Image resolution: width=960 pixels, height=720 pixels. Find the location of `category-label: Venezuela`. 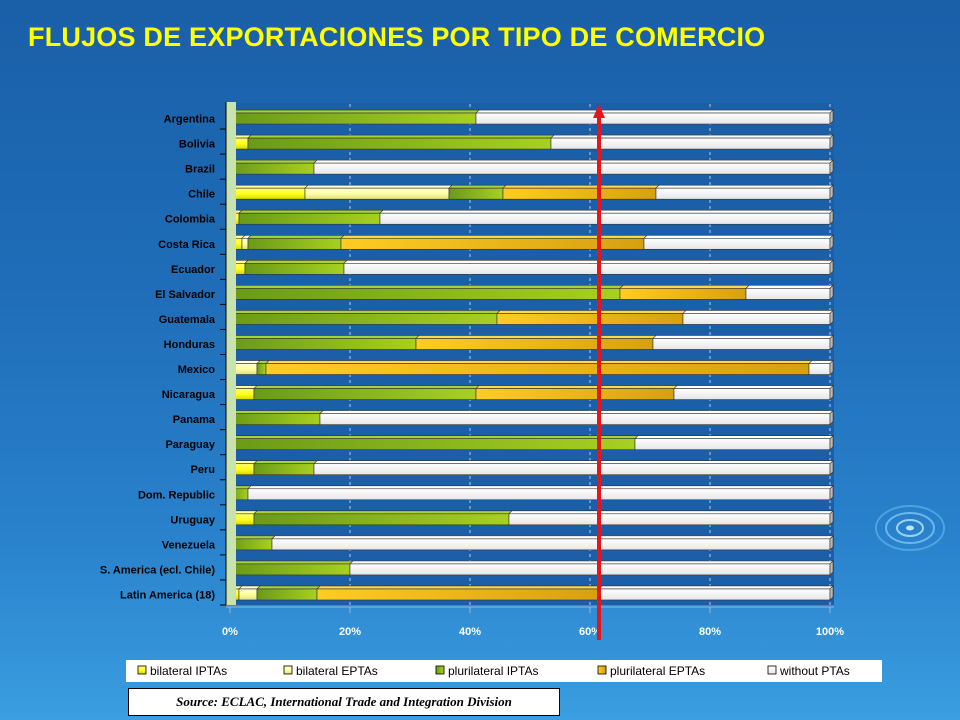

category-label: Venezuela is located at coordinates (189, 545).